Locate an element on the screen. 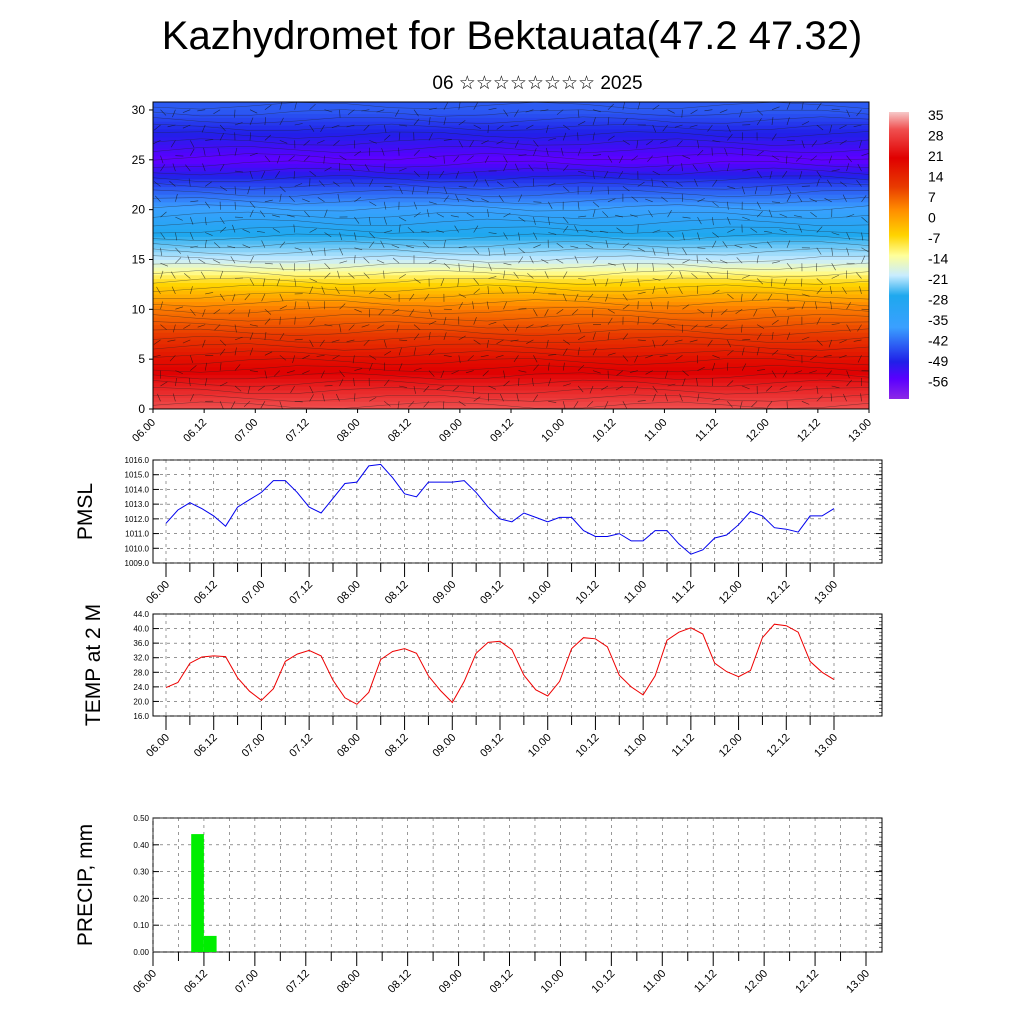 This screenshot has width=1024, height=1024. x-tick-label: 09.00 is located at coordinates (444, 746).